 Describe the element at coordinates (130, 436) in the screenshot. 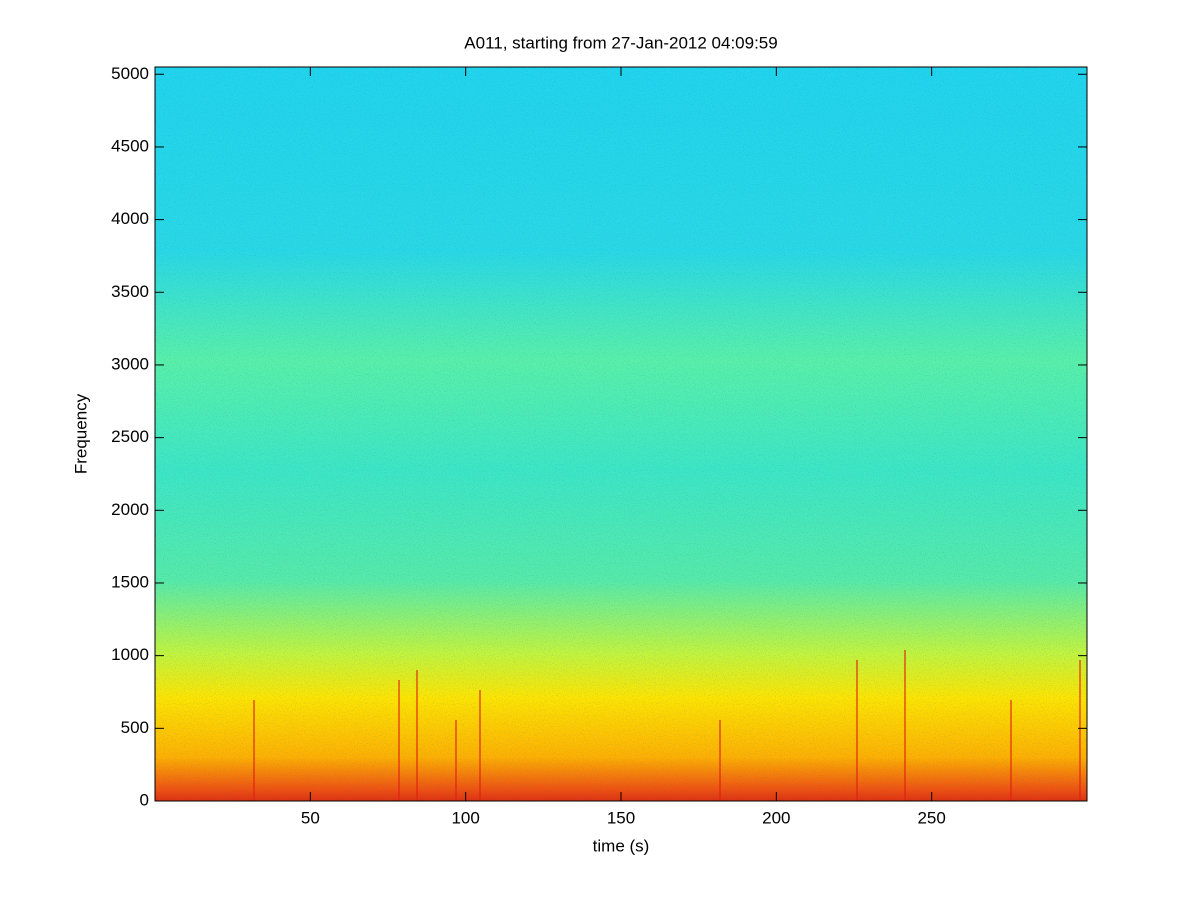

I see `y-tick-label: 2500` at that location.